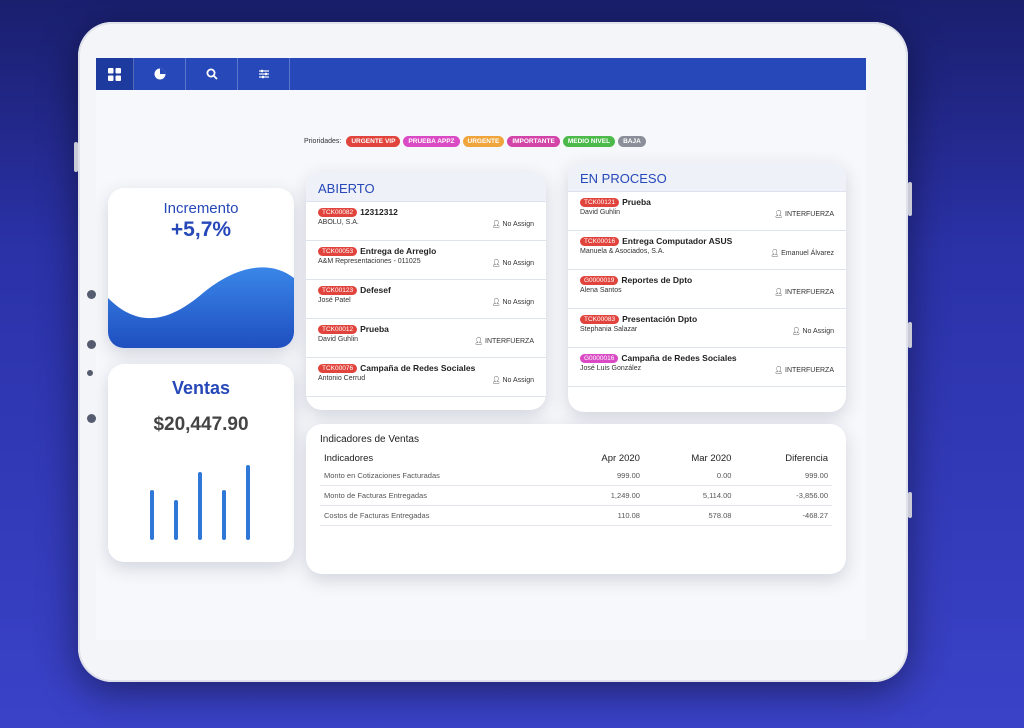  Describe the element at coordinates (201, 208) in the screenshot. I see `increment-title: Incremento` at that location.